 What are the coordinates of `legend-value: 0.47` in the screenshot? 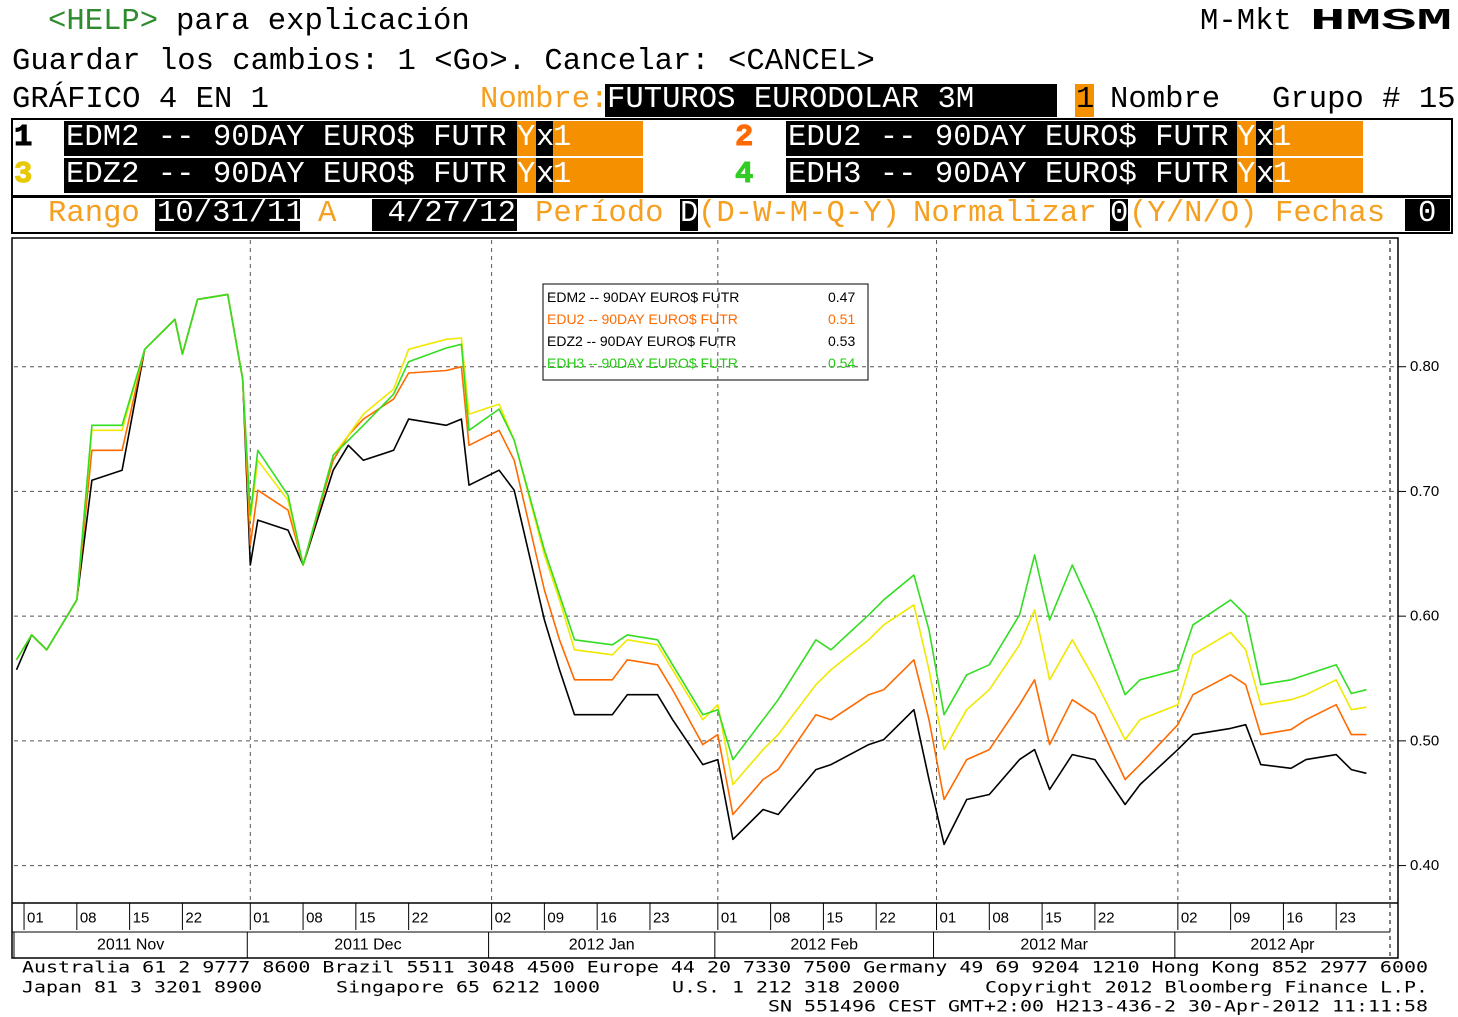 It's located at (841, 297).